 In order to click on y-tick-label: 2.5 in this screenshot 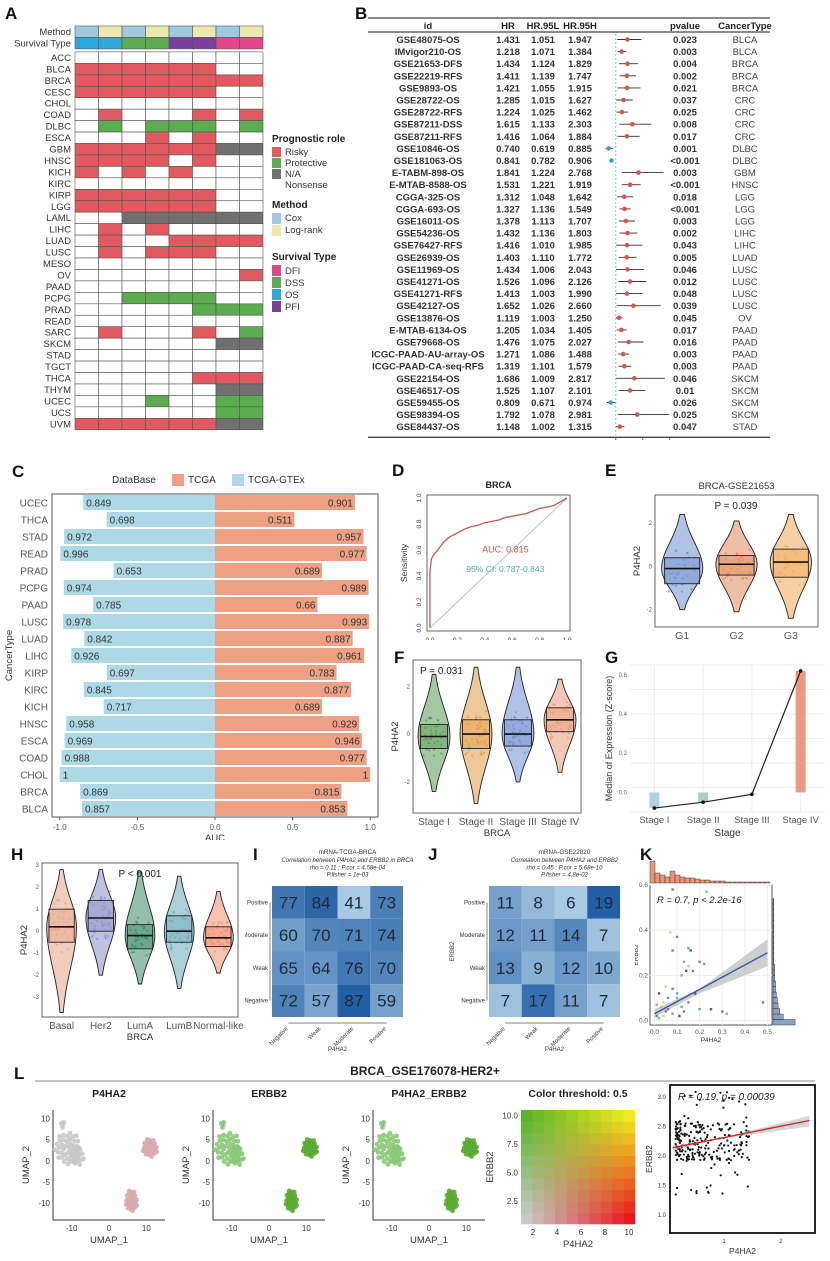, I will do `click(662, 1127)`.